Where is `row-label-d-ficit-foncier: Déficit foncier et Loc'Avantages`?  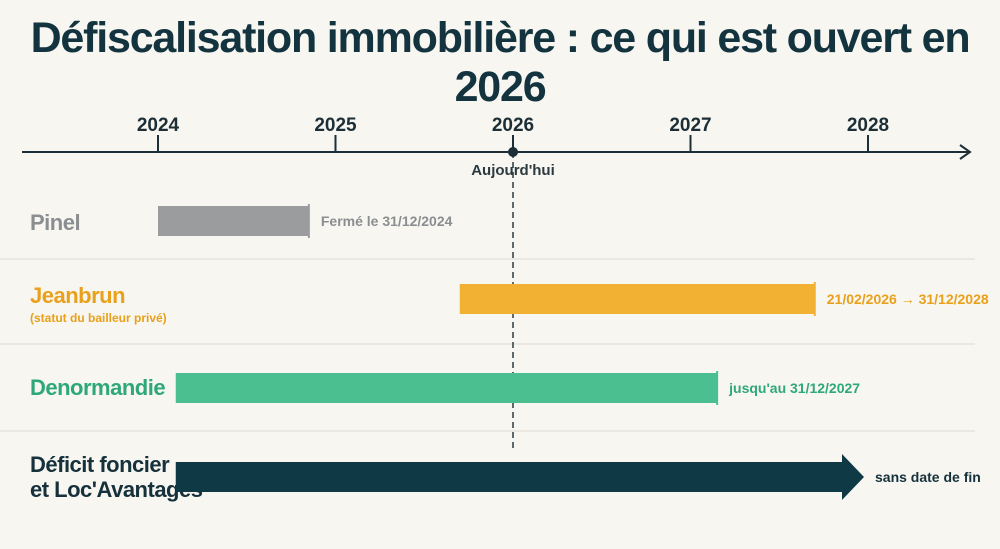
row-label-d-ficit-foncier: Déficit foncier et Loc'Avantages is located at coordinates (116, 477).